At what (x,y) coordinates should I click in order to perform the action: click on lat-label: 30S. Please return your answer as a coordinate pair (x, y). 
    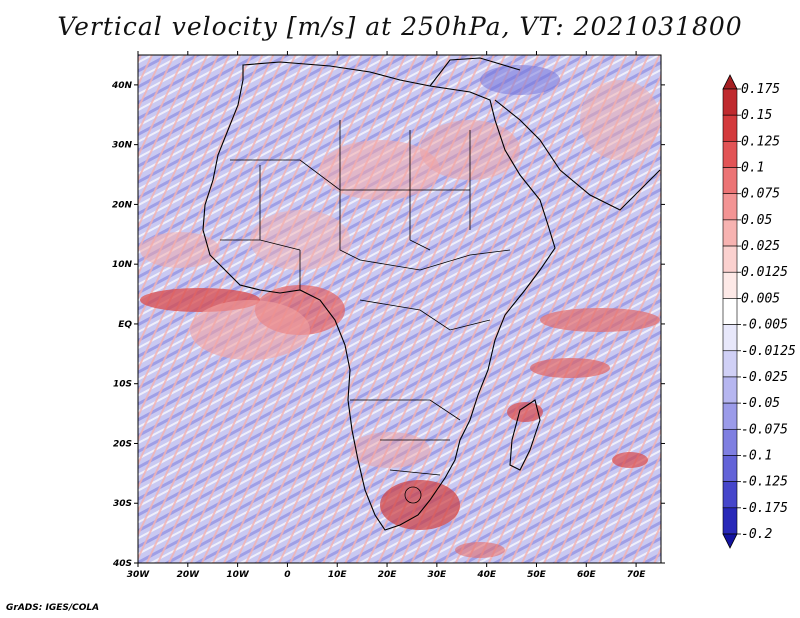
    Looking at the image, I should click on (122, 504).